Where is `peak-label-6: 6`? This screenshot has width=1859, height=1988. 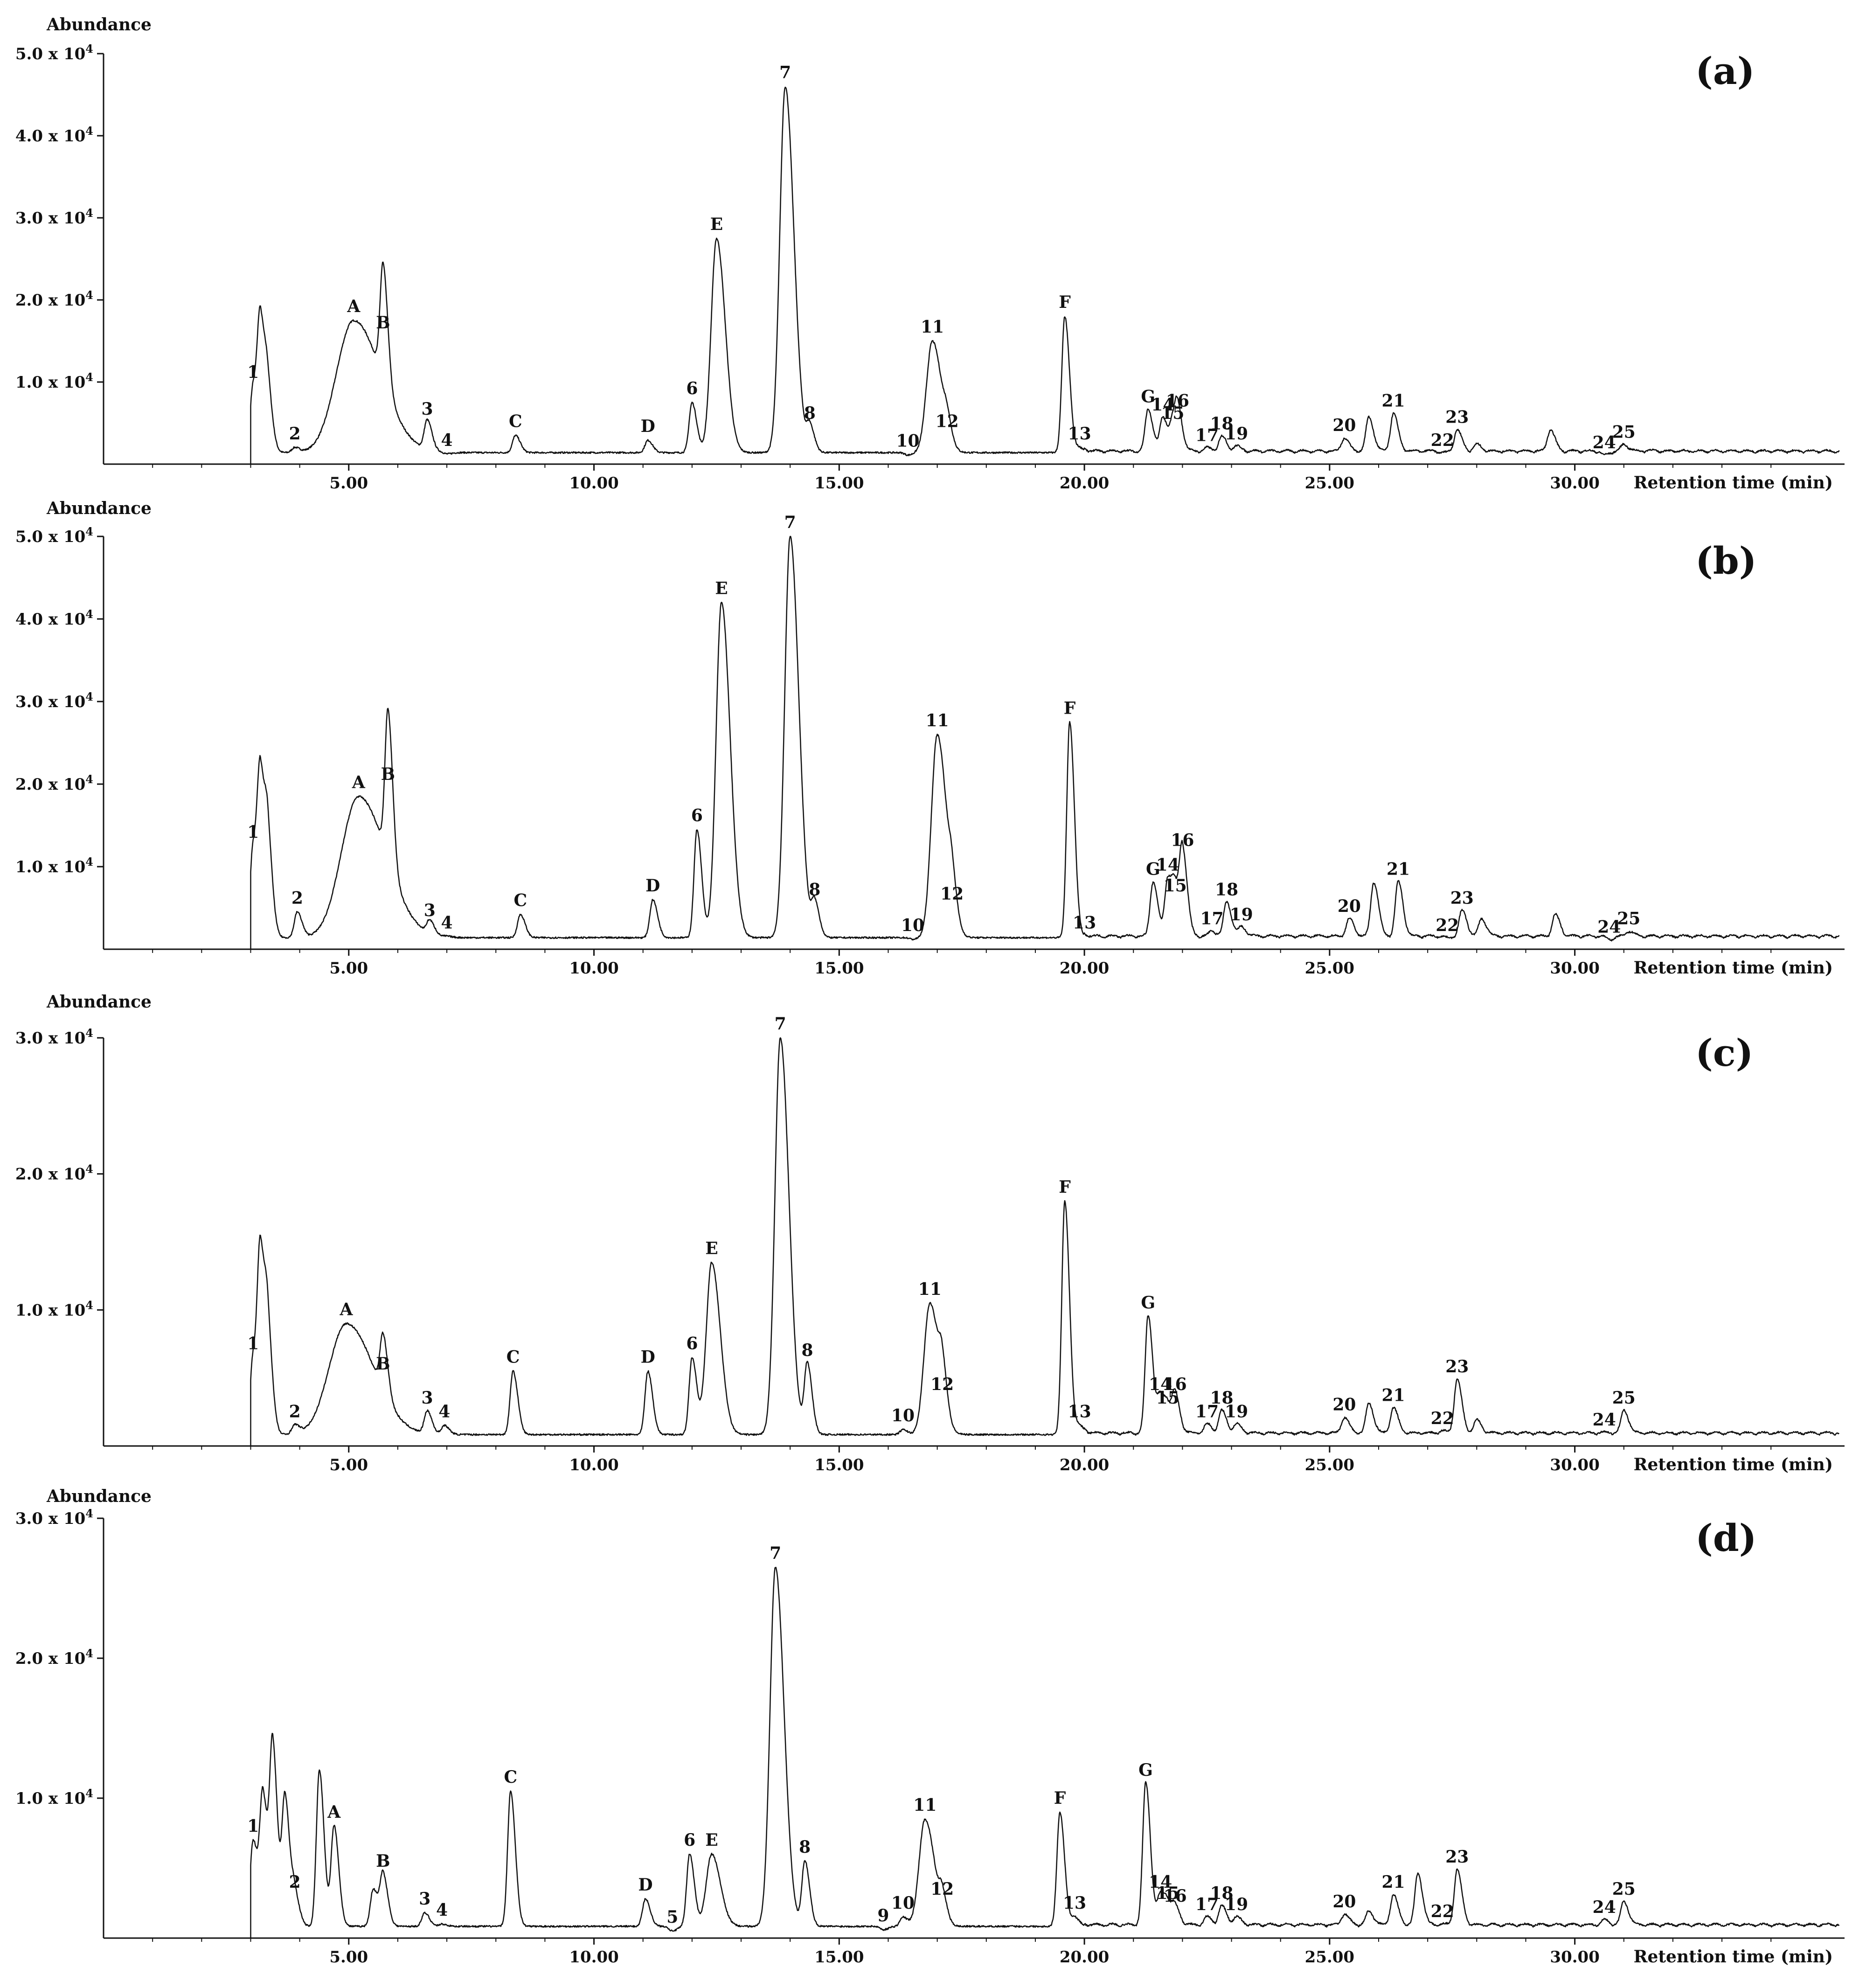
peak-label-6: 6 is located at coordinates (692, 1344).